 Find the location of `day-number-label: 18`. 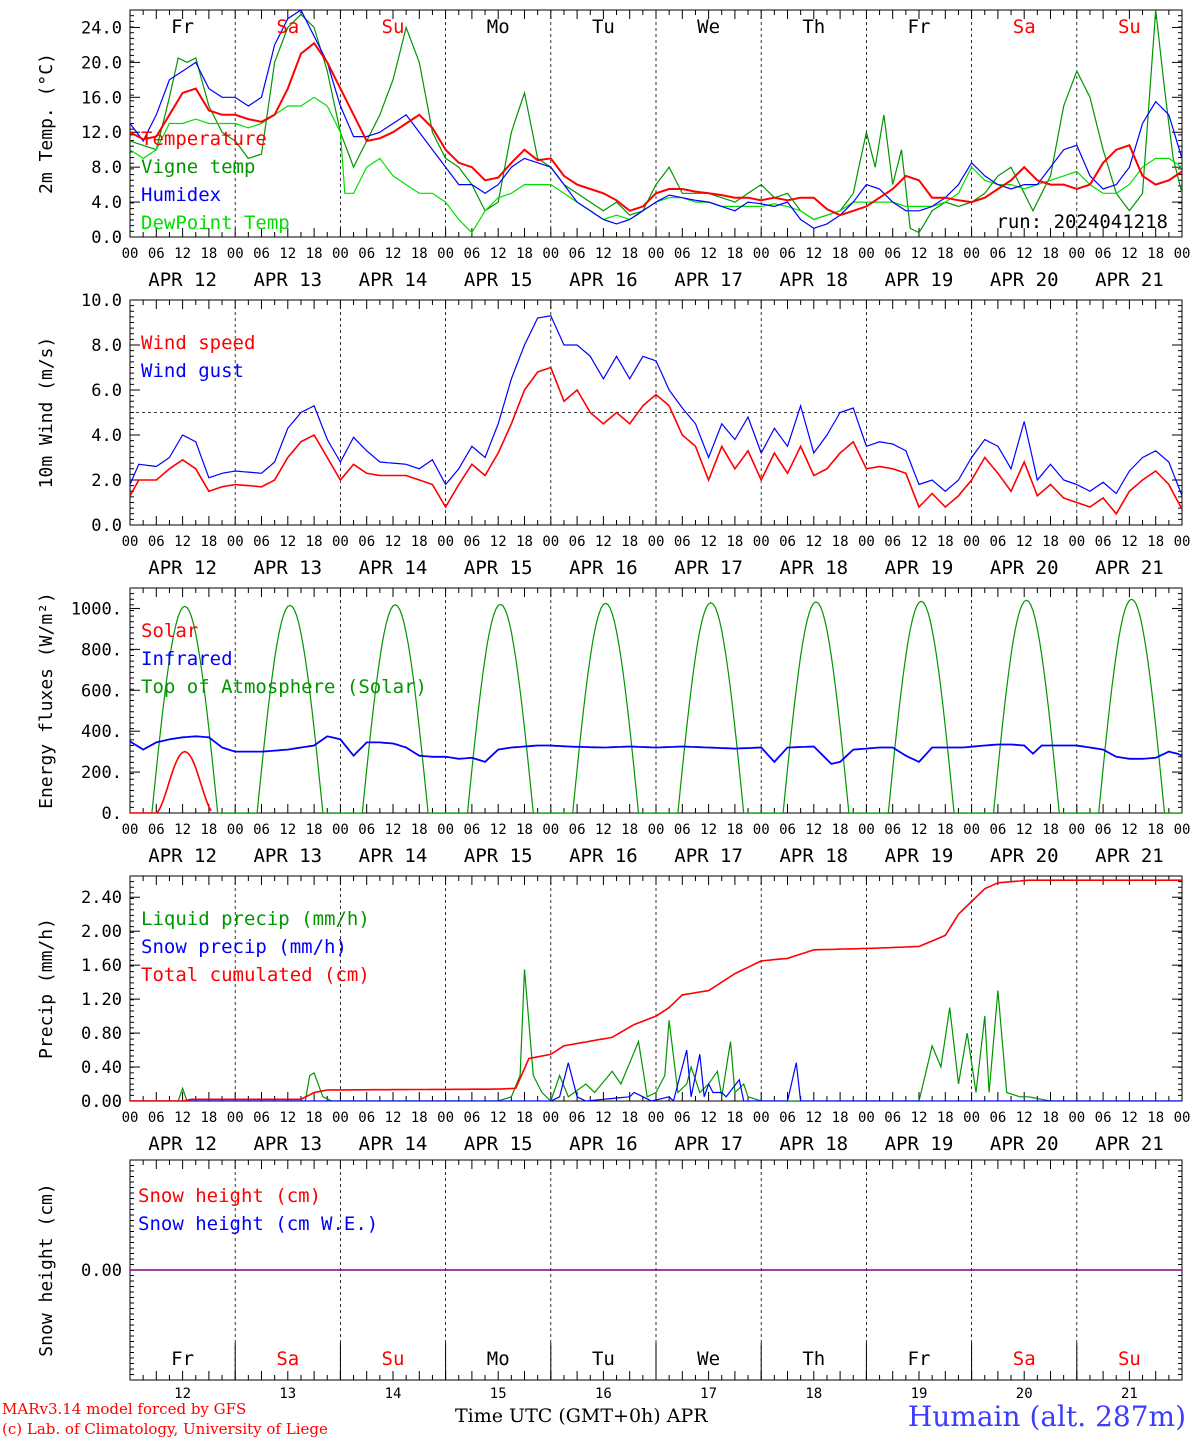

day-number-label: 18 is located at coordinates (813, 1394).